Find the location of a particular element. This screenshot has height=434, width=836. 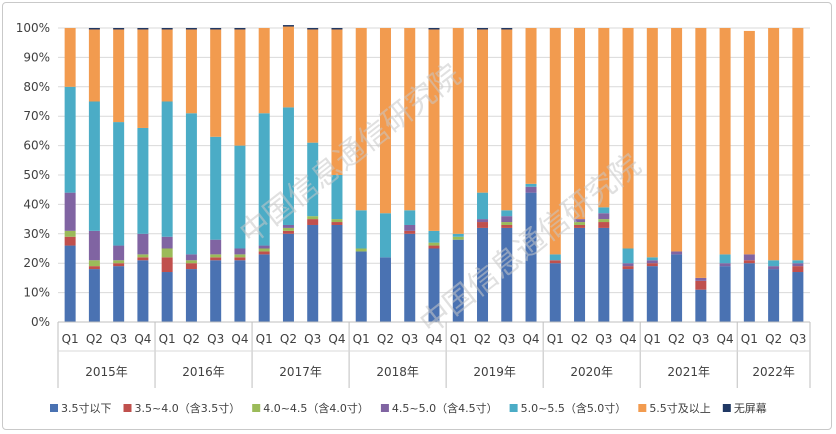

legend-label: 5.5寸及以上 is located at coordinates (680, 408).